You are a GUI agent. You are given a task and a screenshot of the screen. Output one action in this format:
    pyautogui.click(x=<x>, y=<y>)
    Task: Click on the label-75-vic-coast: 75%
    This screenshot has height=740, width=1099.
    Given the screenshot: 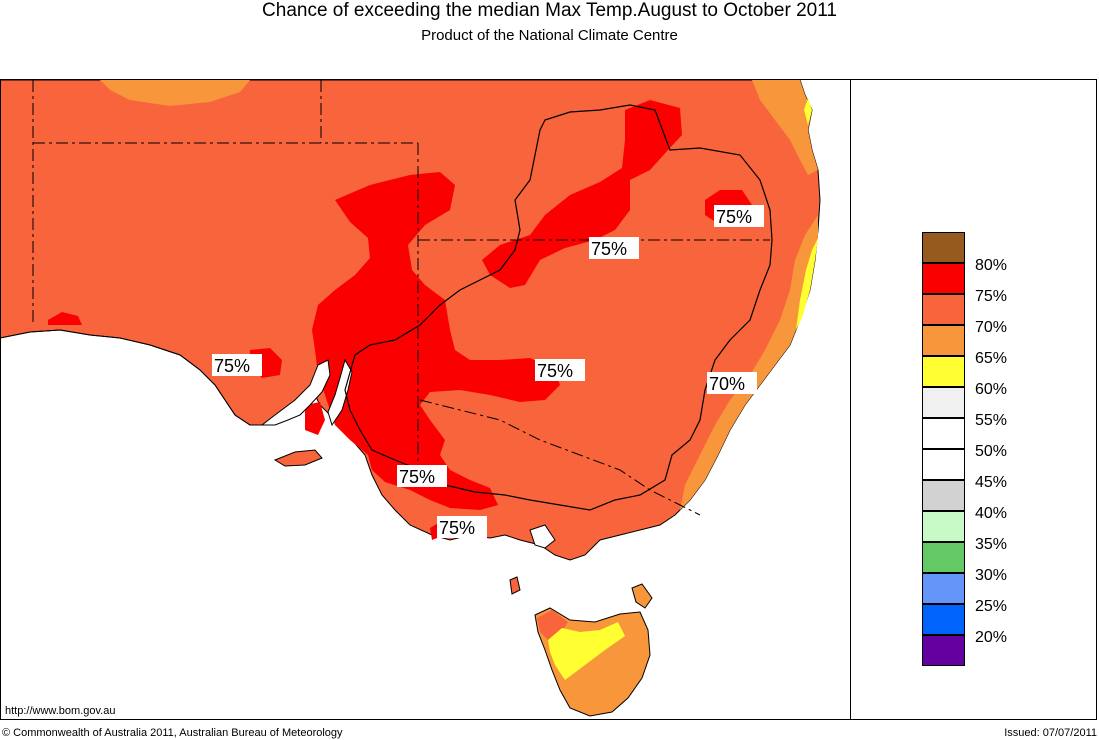 What is the action you would take?
    pyautogui.click(x=457, y=528)
    